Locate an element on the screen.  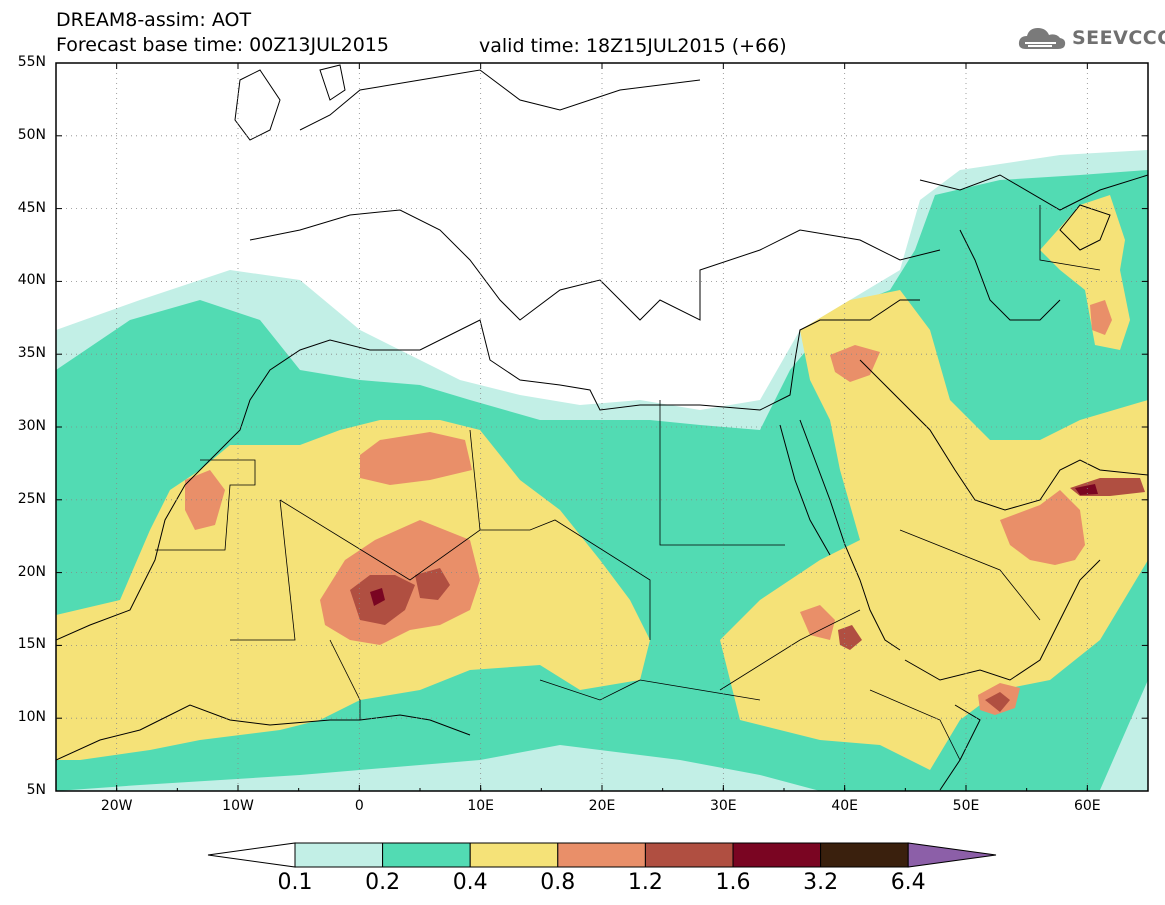
lat-label: 30N is located at coordinates (31, 426).